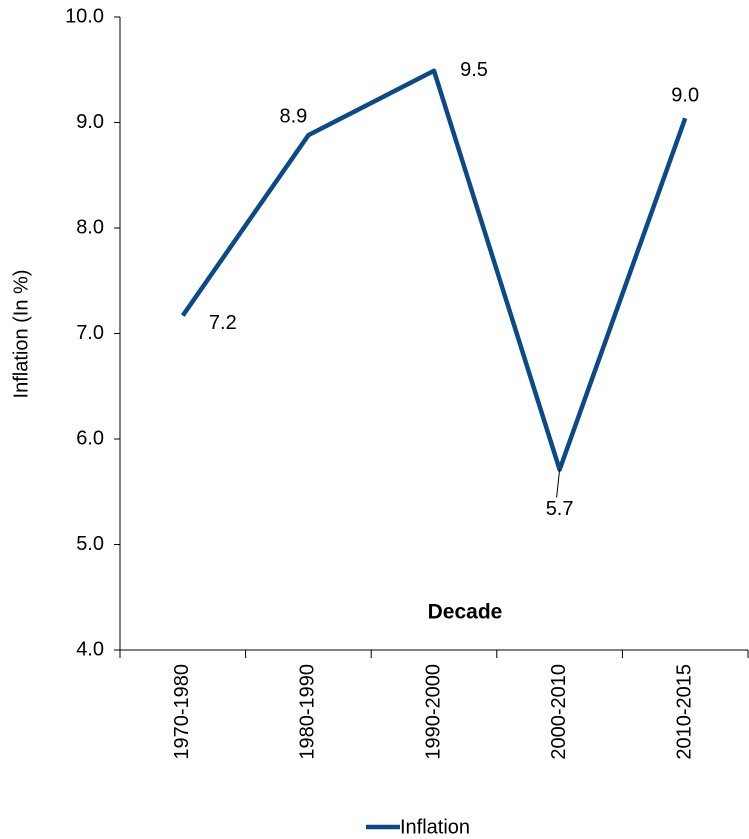  Describe the element at coordinates (223, 323) in the screenshot. I see `data-label: 7.2` at that location.